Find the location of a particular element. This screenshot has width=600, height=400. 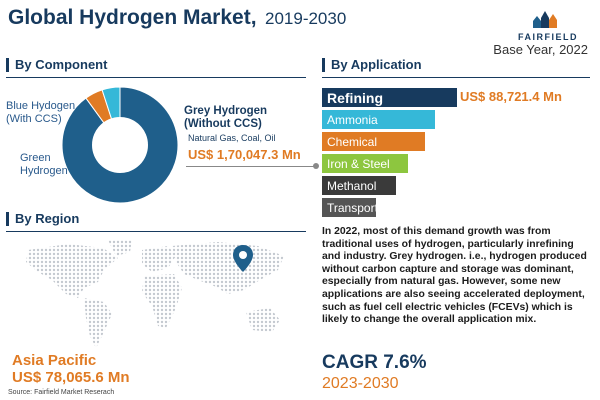

cagr-period: 2023-2030 is located at coordinates (360, 383).